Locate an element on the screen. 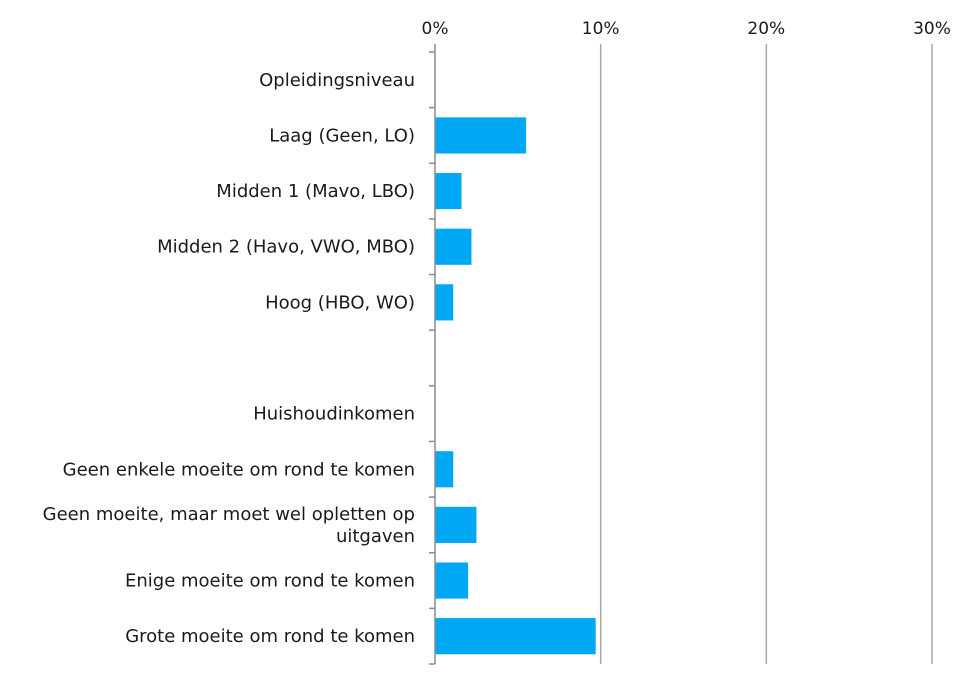 This screenshot has height=692, width=980. x-tick-label: 10% is located at coordinates (601, 29).